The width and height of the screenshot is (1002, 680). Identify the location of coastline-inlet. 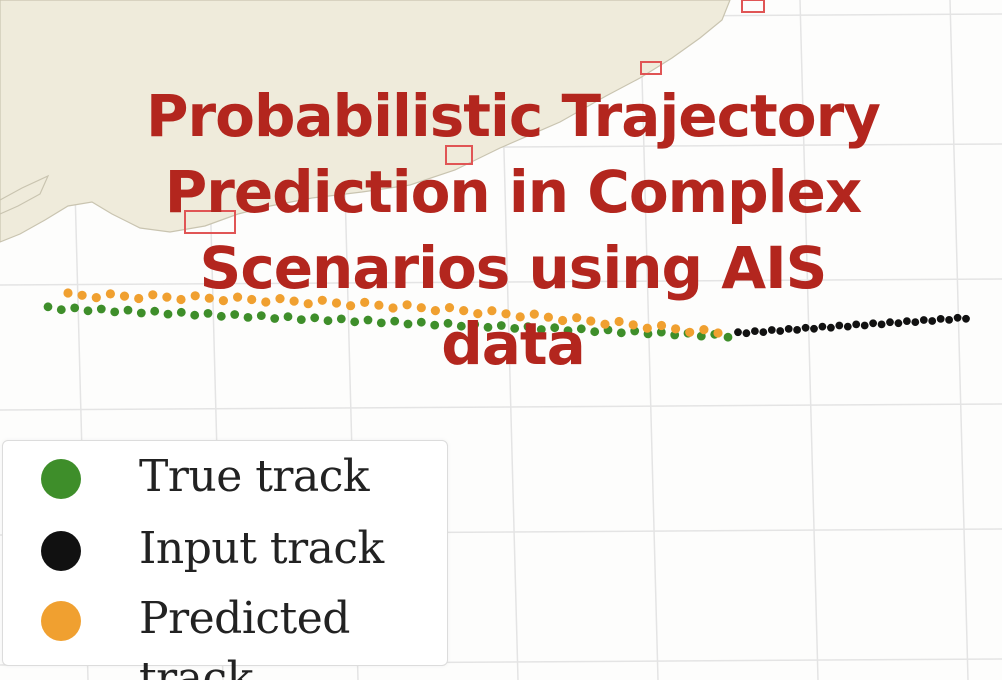
(25, 194).